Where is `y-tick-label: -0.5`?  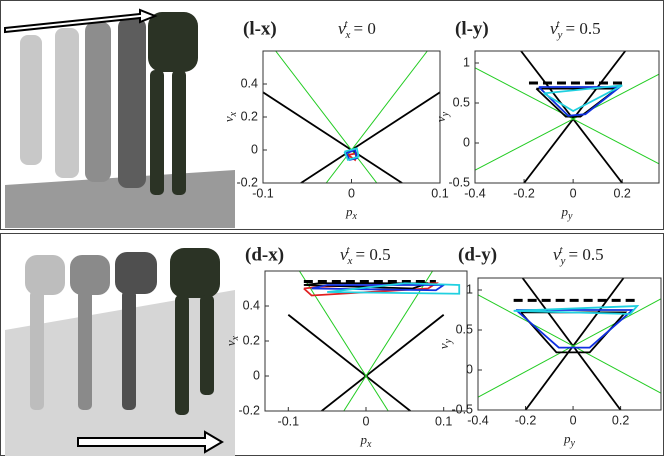
y-tick-label: -0.5 is located at coordinates (459, 182).